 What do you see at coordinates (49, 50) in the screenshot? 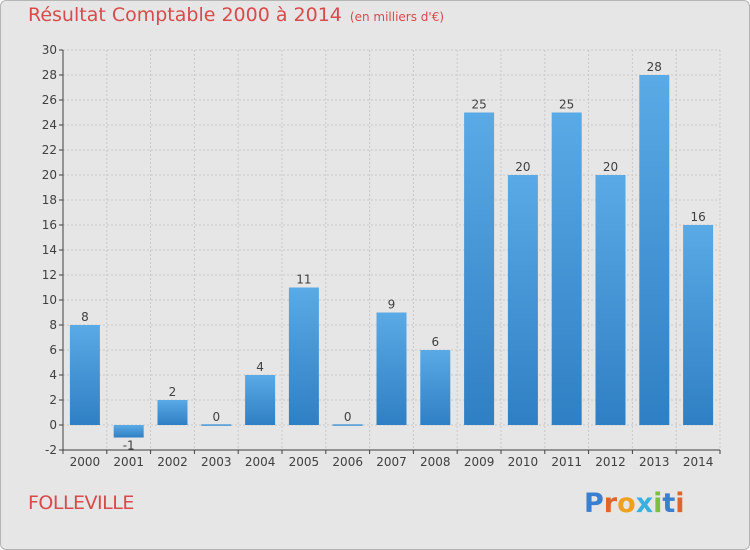
I see `y-tick-label: 30` at bounding box center [49, 50].